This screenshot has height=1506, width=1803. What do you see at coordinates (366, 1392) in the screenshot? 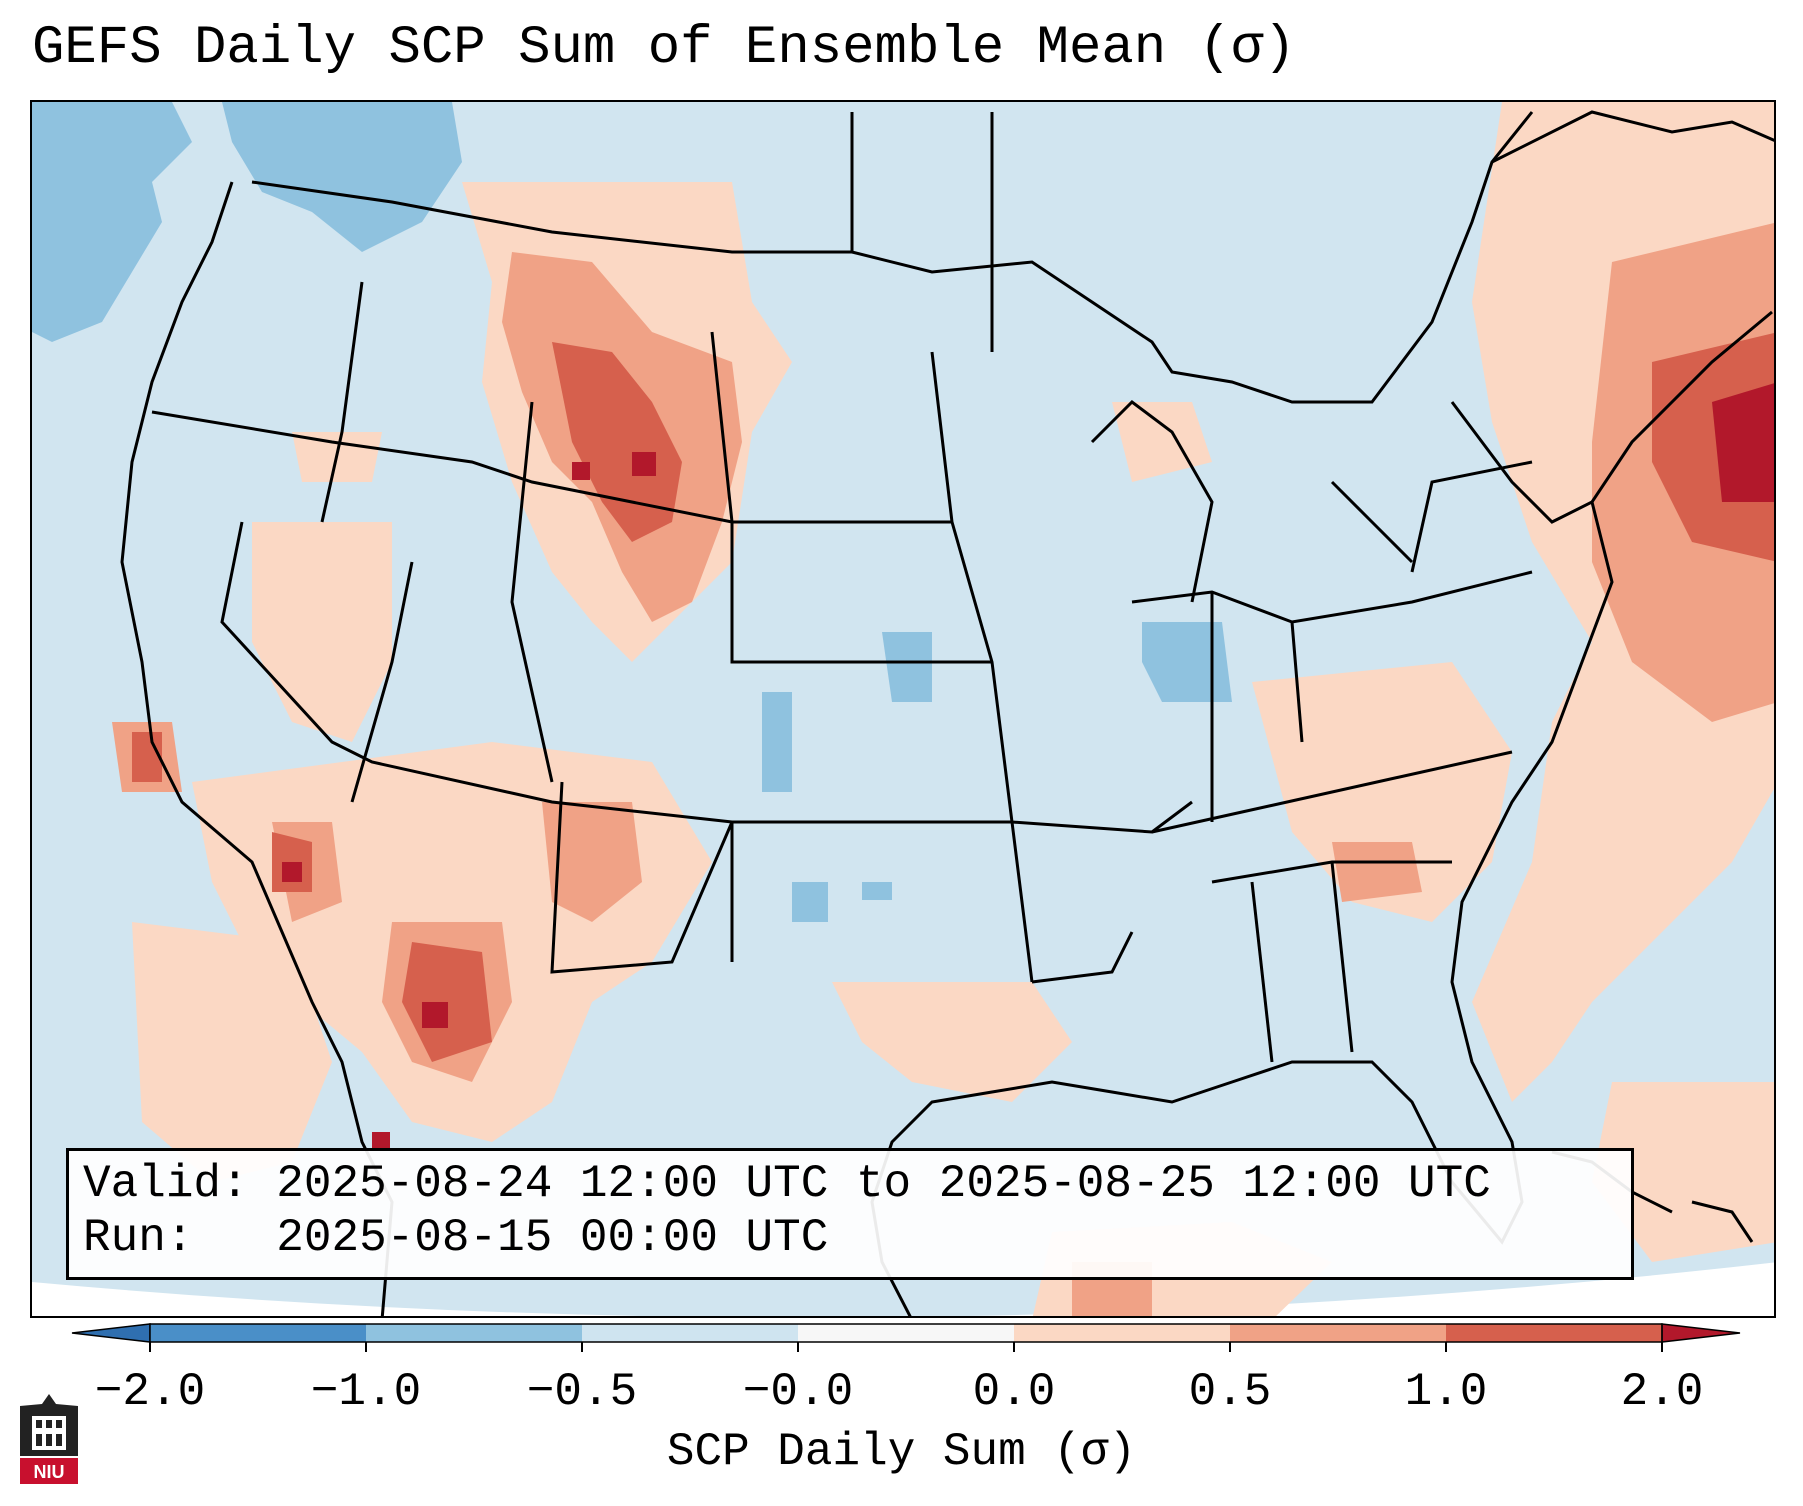
I see `colorbar-tick-label: −1.0` at bounding box center [366, 1392].